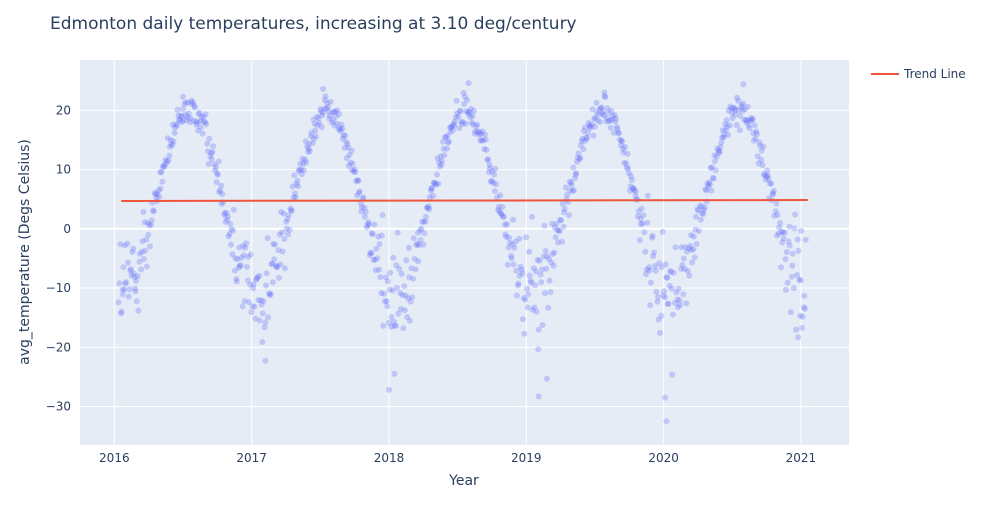 The image size is (984, 525). I want to click on y-tick-label: 20, so click(63, 110).